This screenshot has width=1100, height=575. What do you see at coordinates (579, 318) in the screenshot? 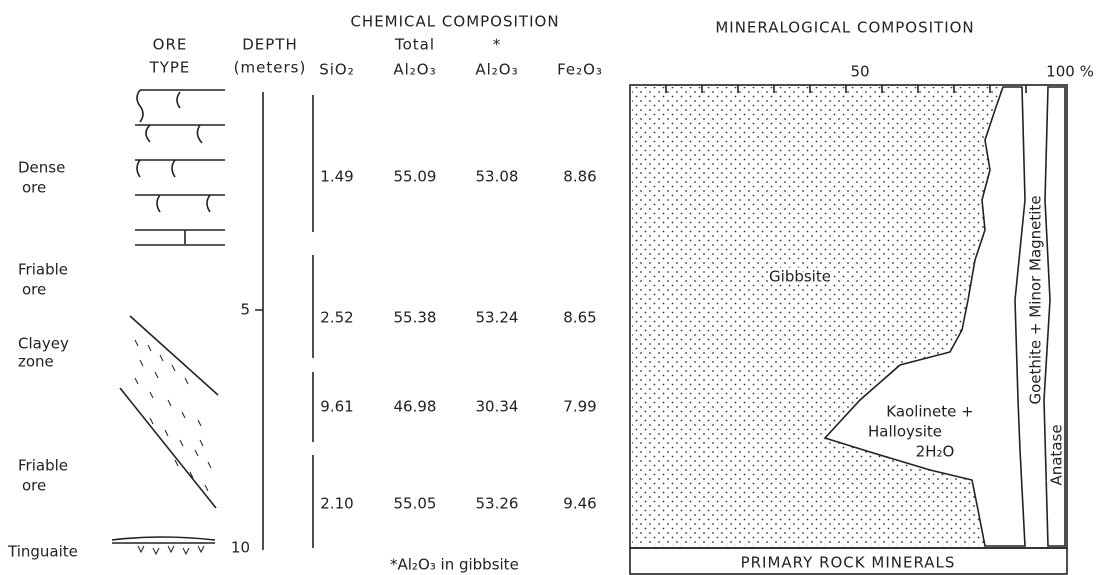
I see `cell: 8.65` at bounding box center [579, 318].